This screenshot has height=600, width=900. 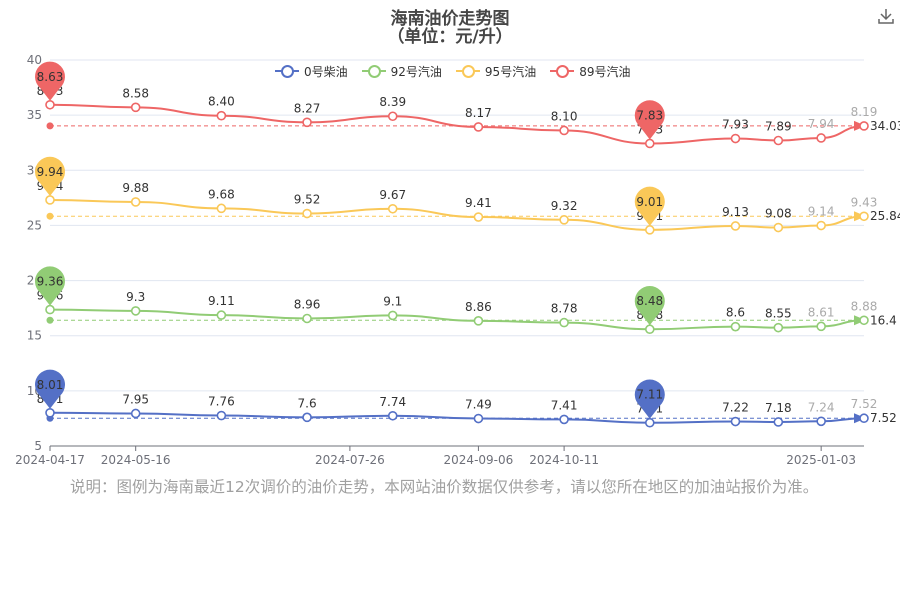 I want to click on data-label-3-11: 8.19, so click(x=864, y=112).